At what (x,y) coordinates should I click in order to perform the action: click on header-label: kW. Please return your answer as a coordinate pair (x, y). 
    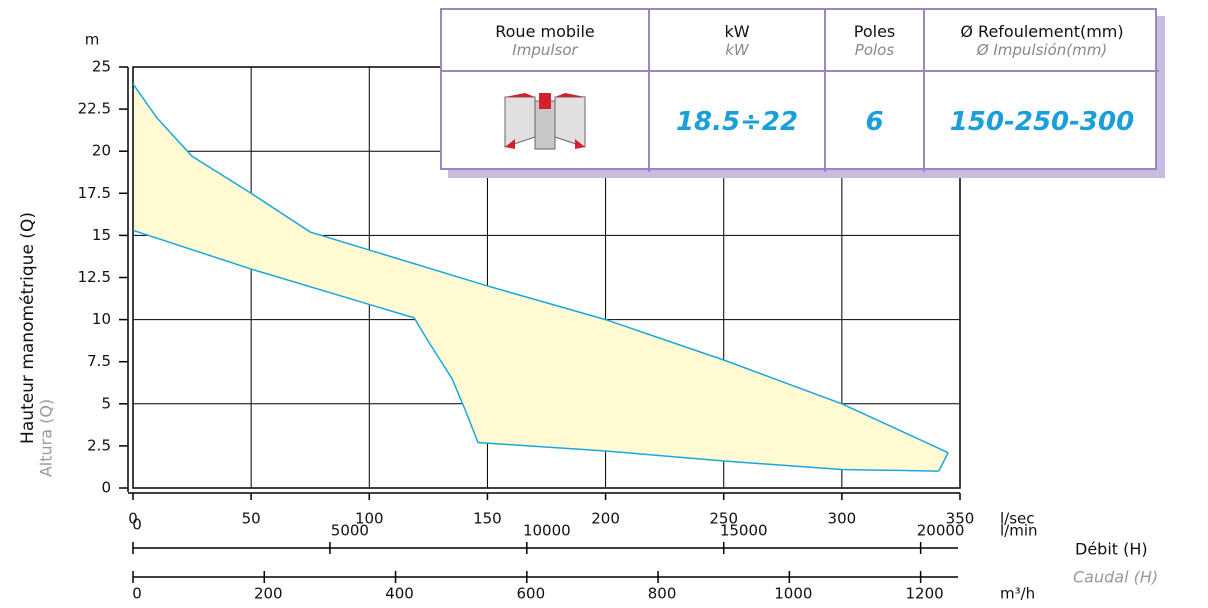
    Looking at the image, I should click on (737, 31).